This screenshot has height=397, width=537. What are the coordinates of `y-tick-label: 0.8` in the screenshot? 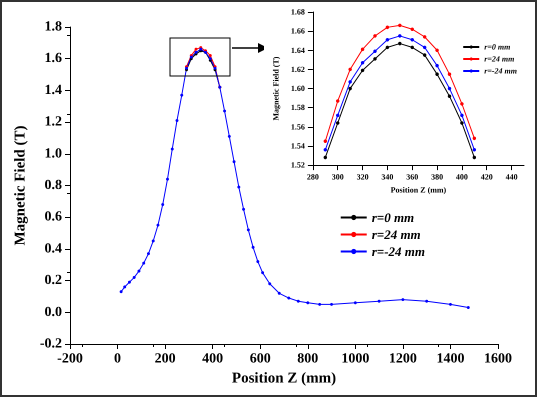 It's located at (53, 185).